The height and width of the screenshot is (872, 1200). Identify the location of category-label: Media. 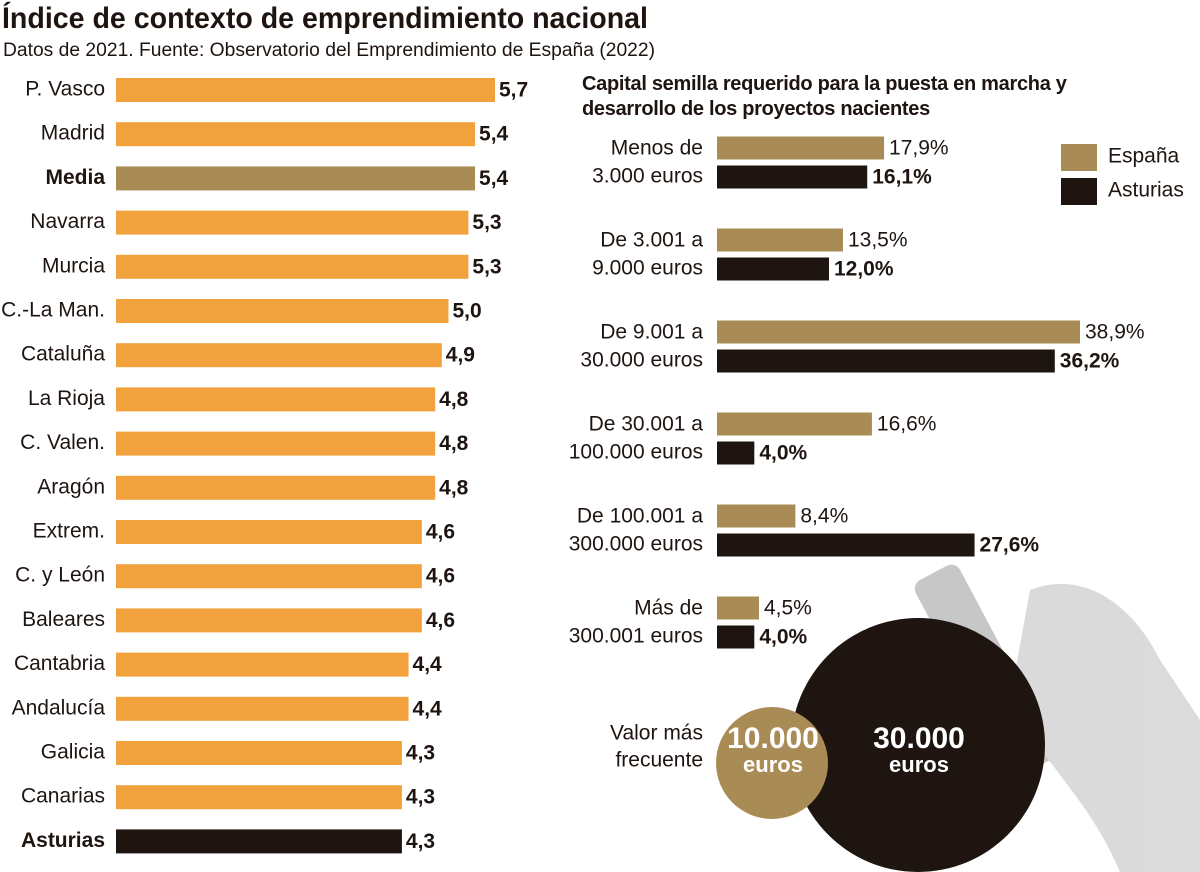
(75, 177).